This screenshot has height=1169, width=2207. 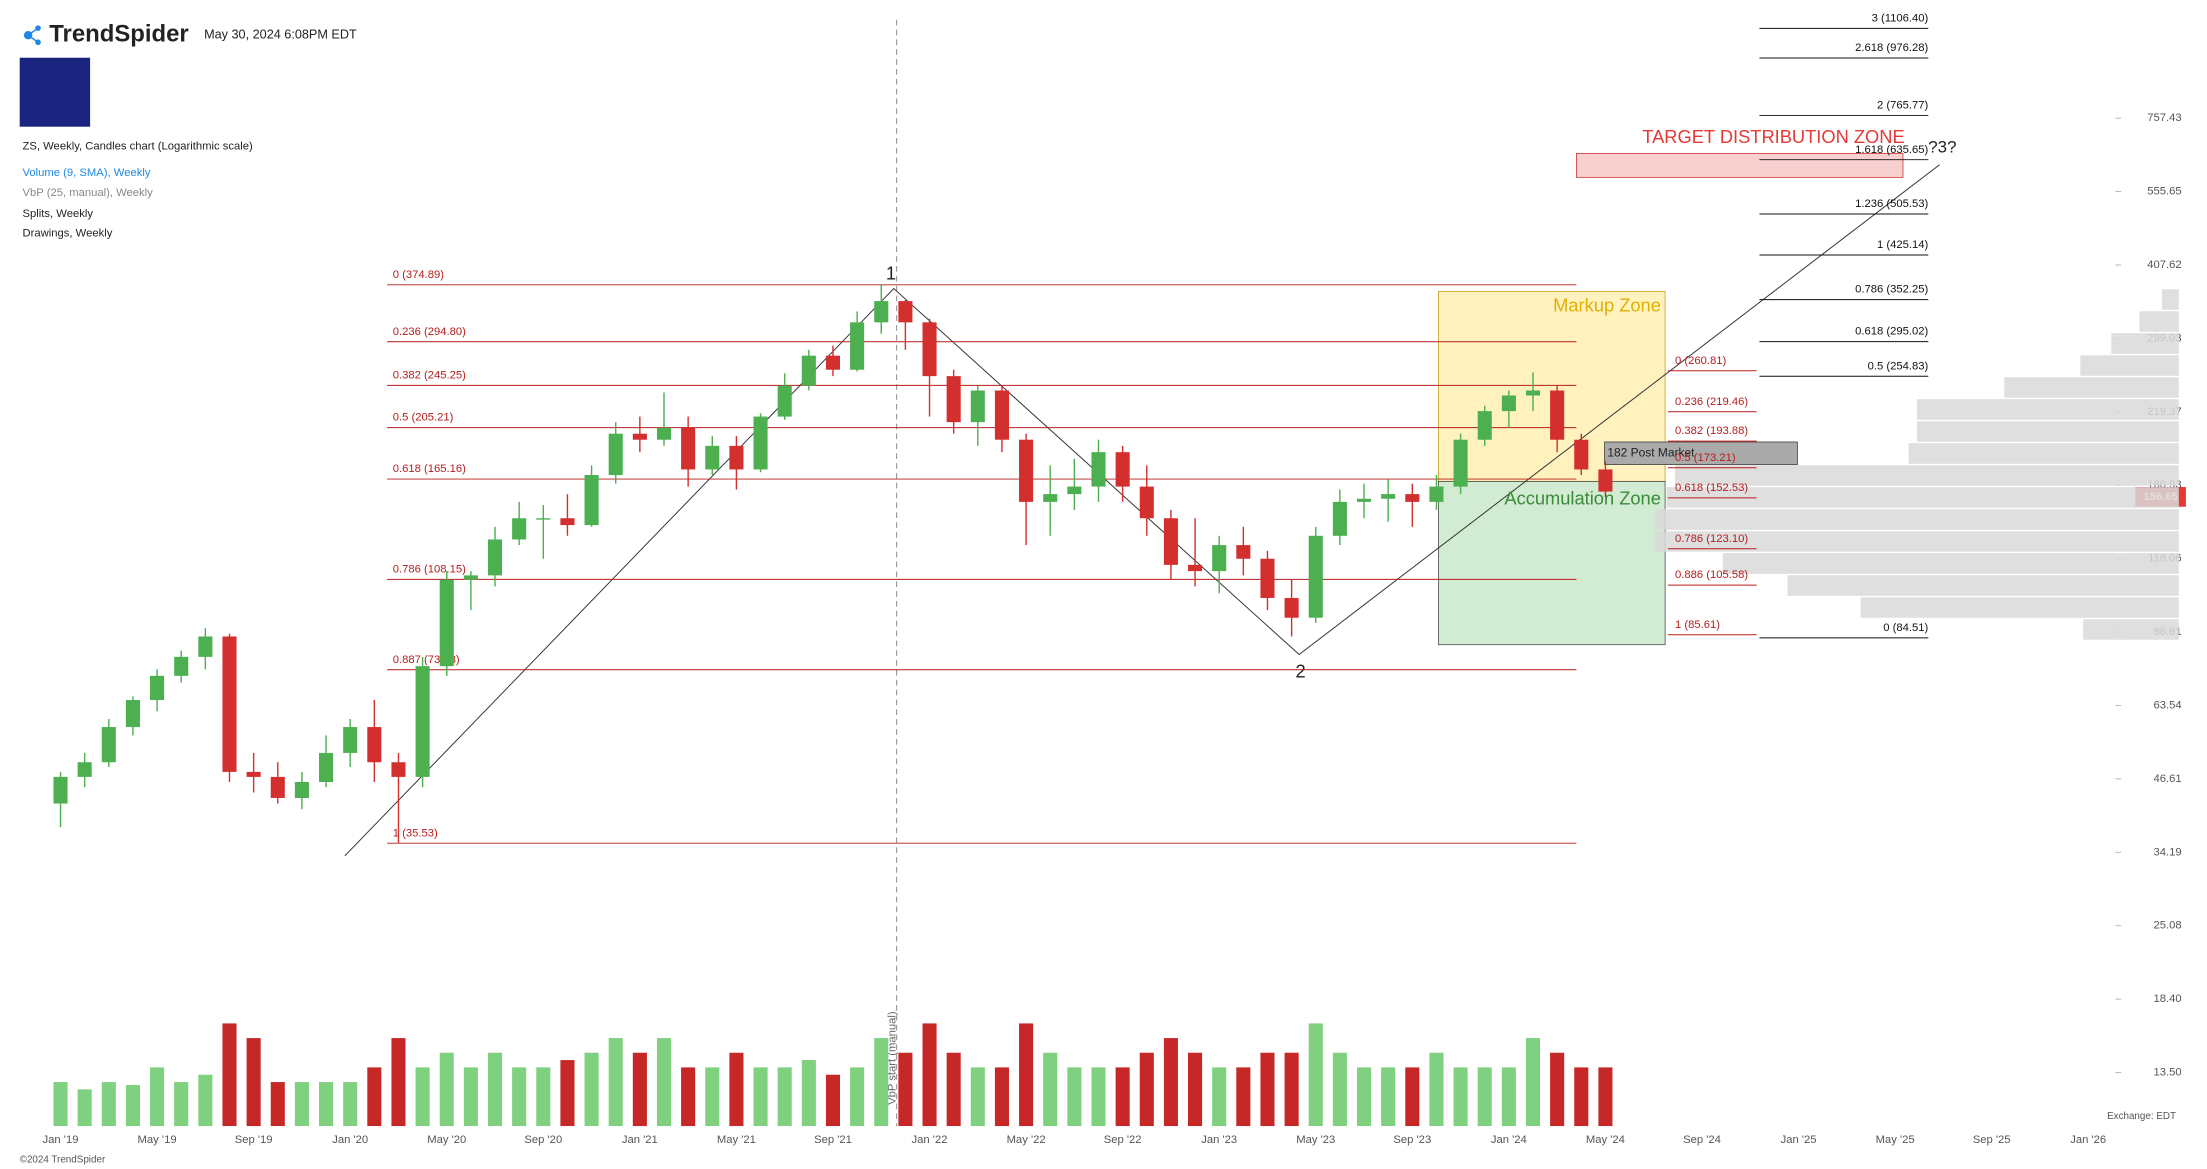 What do you see at coordinates (2168, 779) in the screenshot?
I see `y-tick-label: 46.61` at bounding box center [2168, 779].